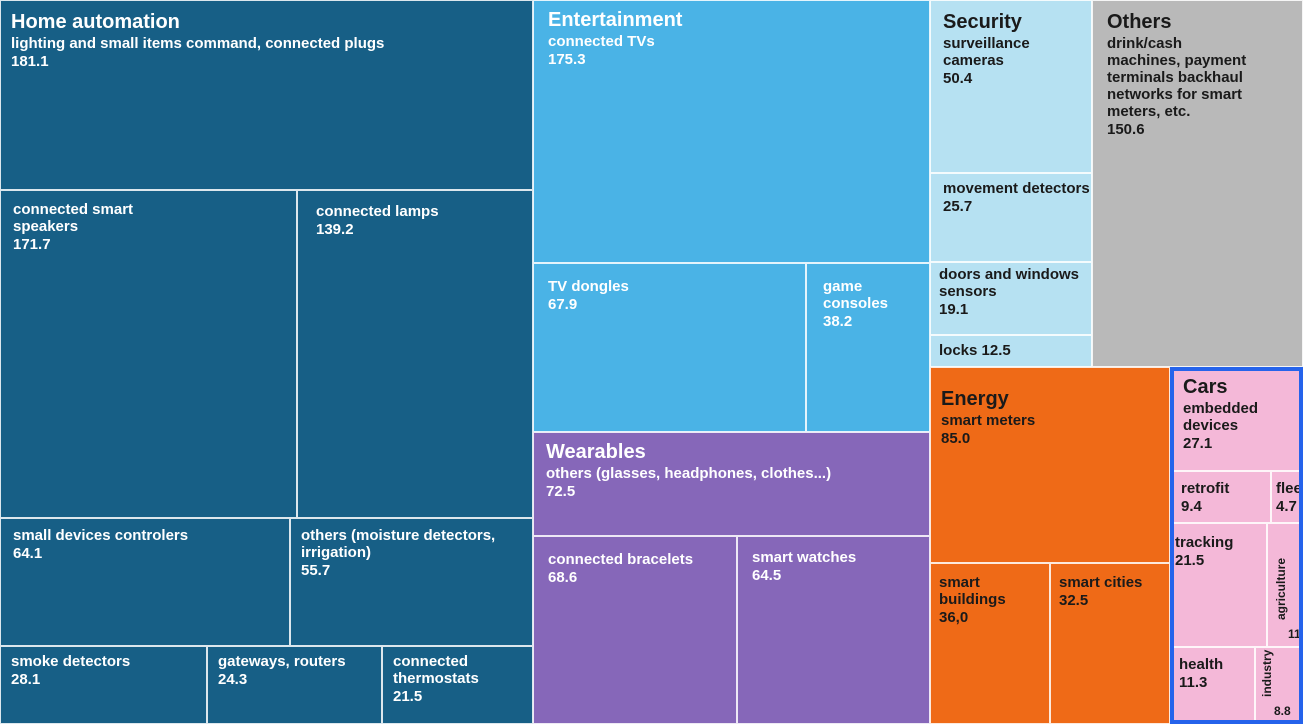 This screenshot has height=724, width=1303. I want to click on cell-label: connected thermostats, so click(436, 670).